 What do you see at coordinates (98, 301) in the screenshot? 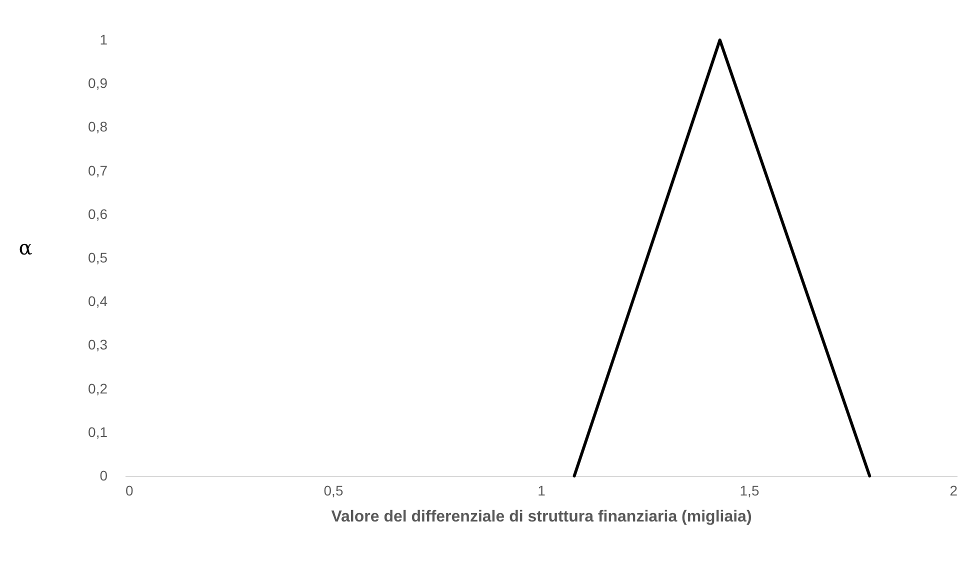
I see `y-tick-label: 0,4` at bounding box center [98, 301].